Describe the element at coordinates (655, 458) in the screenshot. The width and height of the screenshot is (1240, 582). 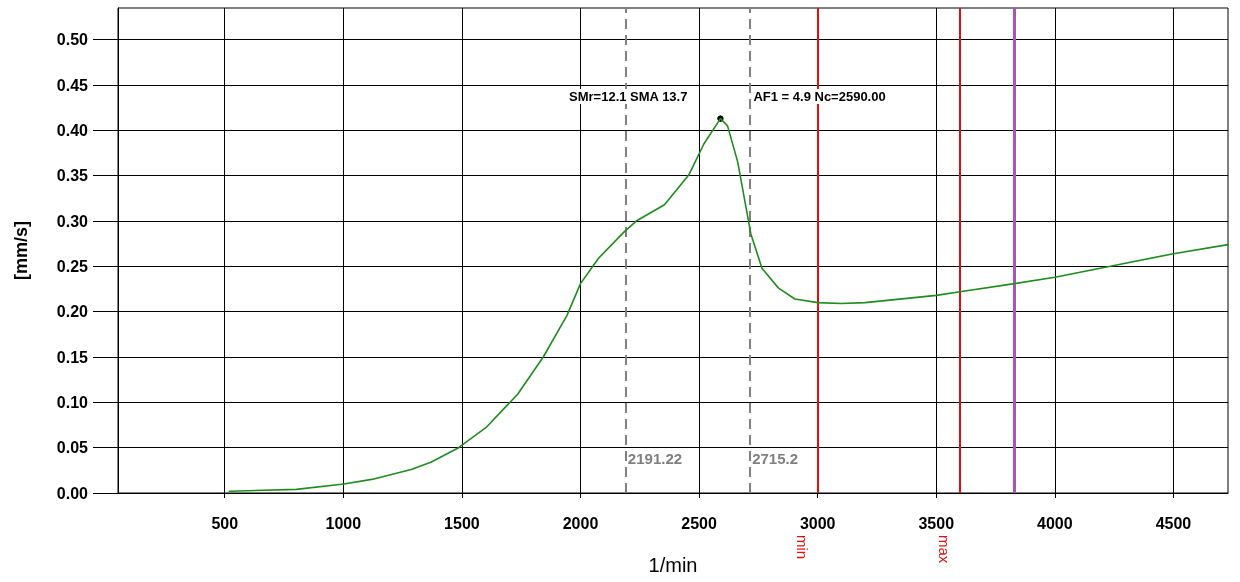
I see `ref-line-label: 2191.22` at that location.